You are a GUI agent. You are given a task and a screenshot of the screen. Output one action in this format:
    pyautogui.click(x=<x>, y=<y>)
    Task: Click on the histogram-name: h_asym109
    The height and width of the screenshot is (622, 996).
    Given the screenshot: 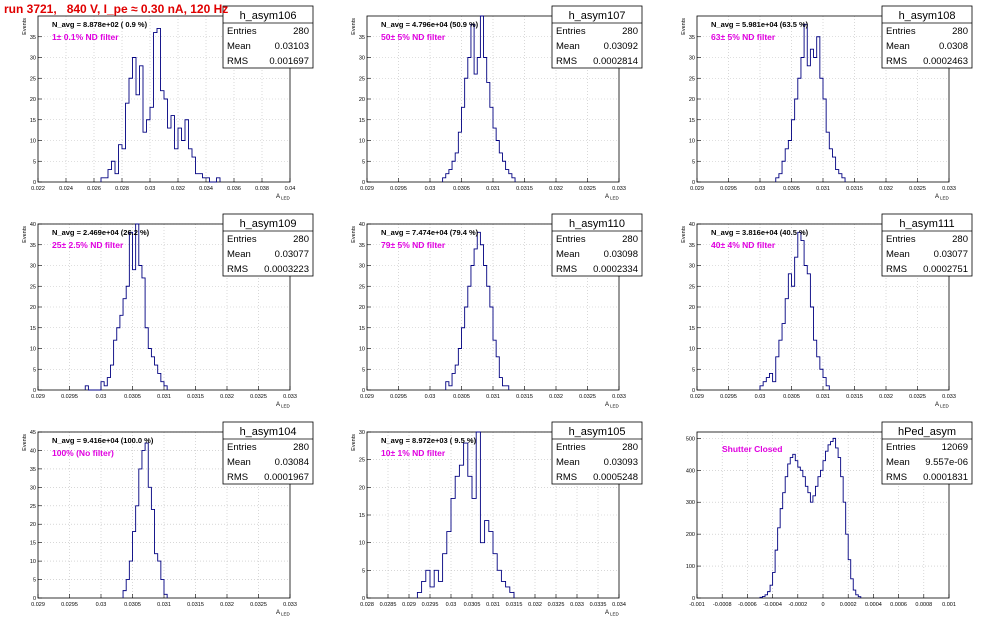 What is the action you would take?
    pyautogui.click(x=268, y=224)
    